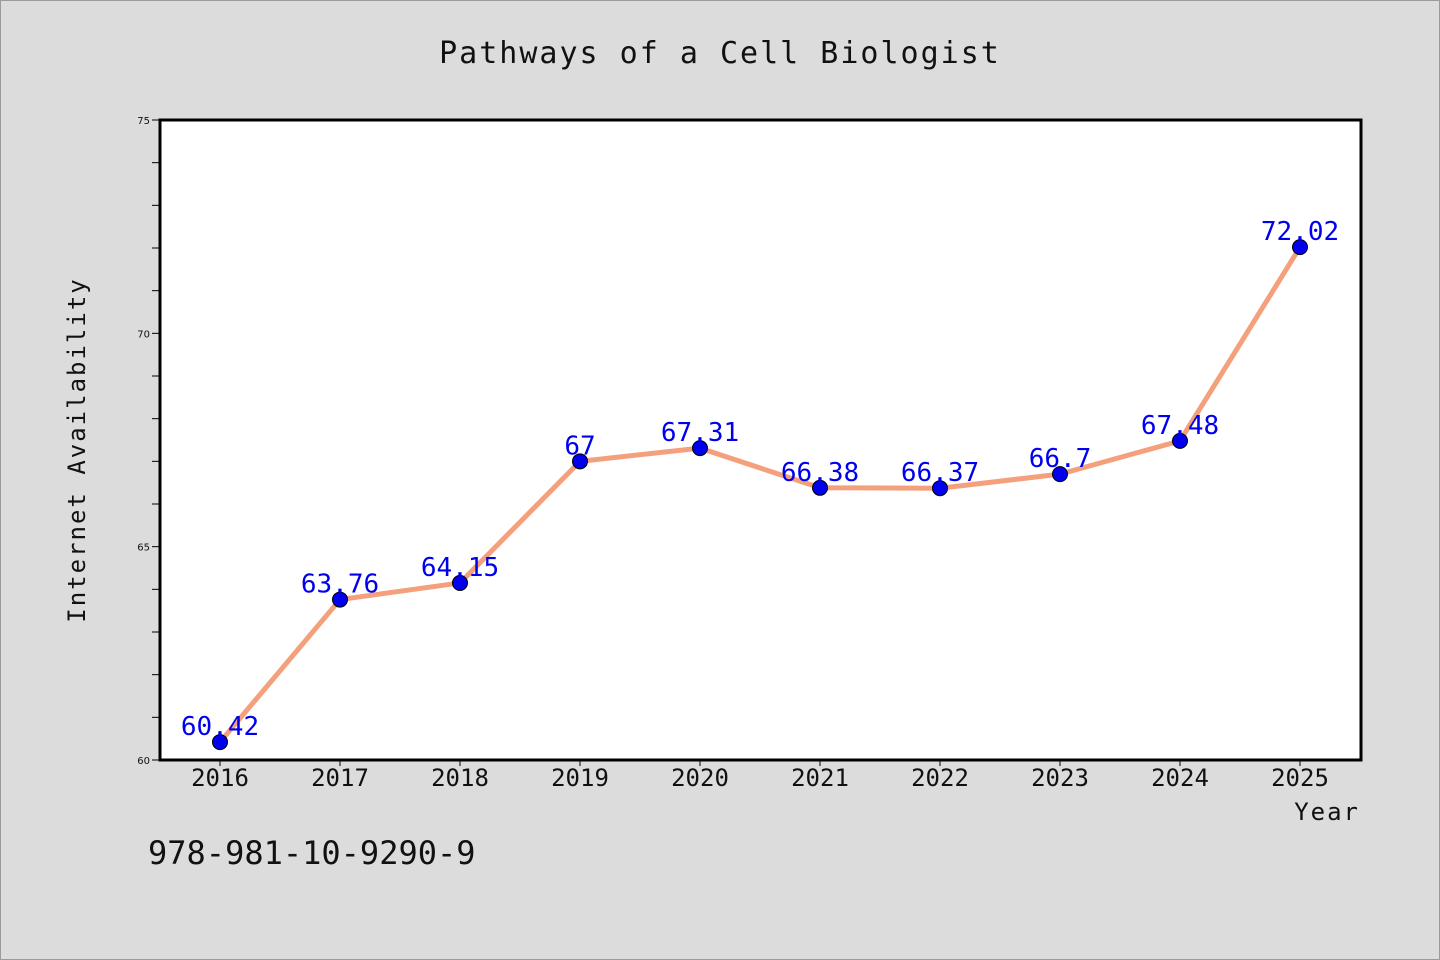  I want to click on chart-title: Pathways of a Cell Biologist, so click(720, 53).